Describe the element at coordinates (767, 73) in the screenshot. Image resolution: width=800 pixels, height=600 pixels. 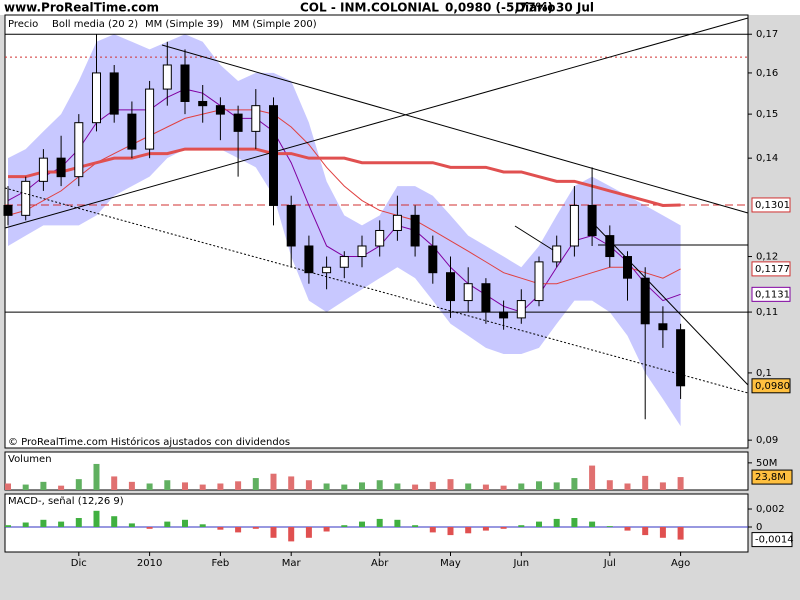
I see `y-tick-label: 0,16` at that location.